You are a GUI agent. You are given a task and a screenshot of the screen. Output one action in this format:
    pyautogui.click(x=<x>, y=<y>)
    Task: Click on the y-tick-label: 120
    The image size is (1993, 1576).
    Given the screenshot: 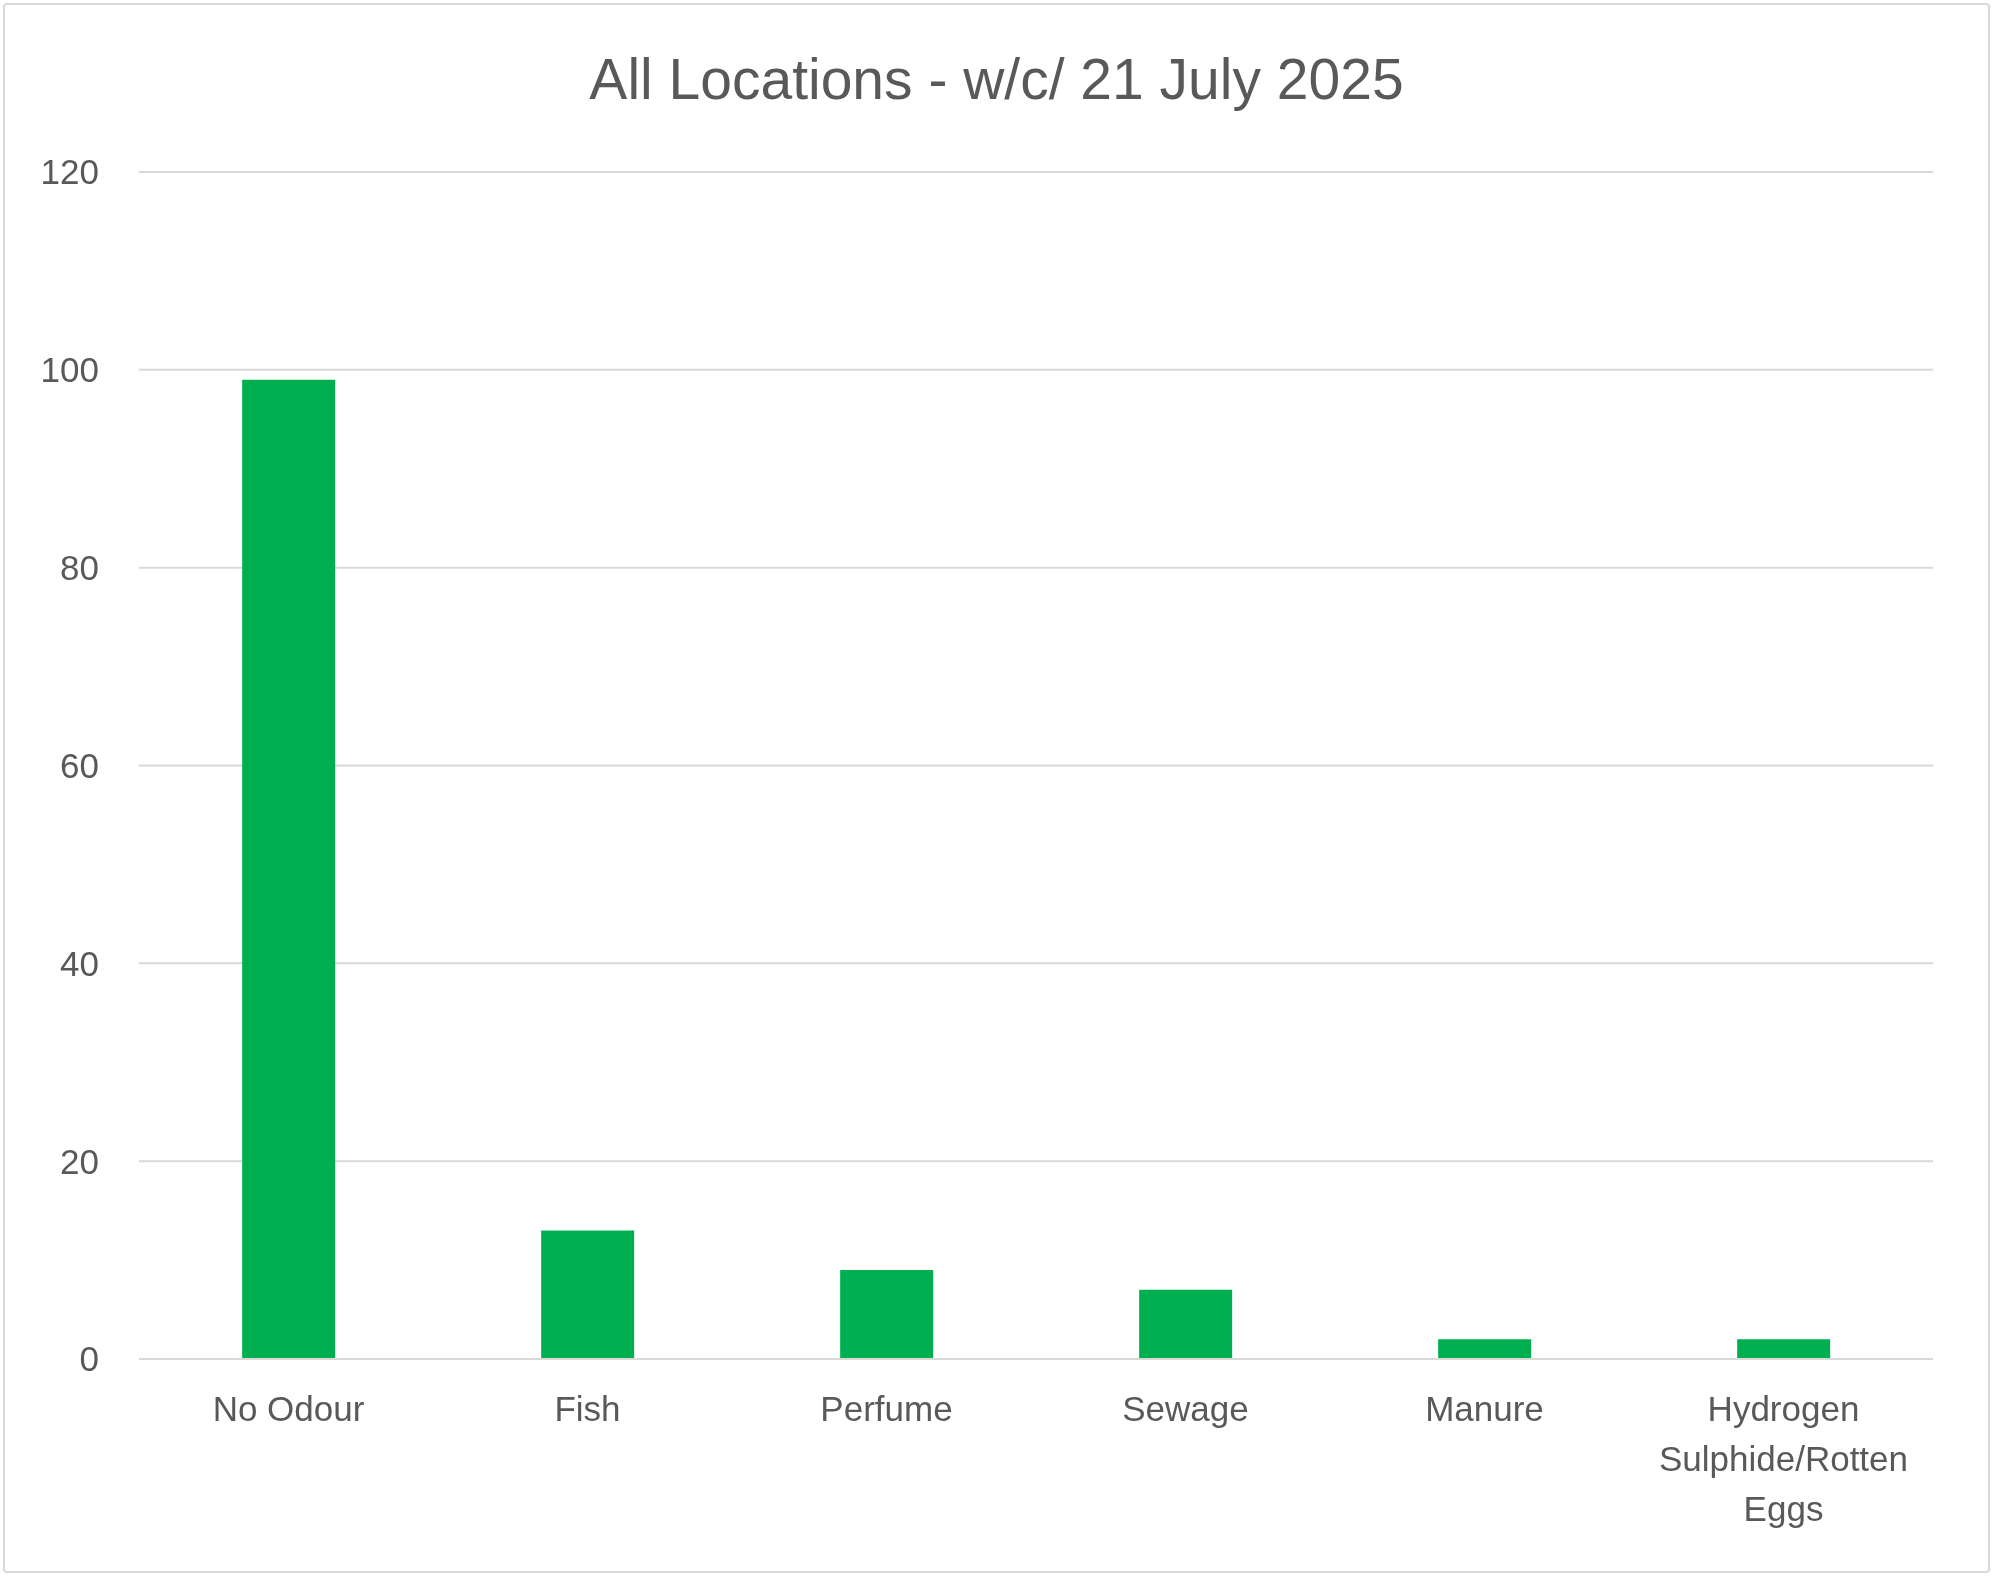 What is the action you would take?
    pyautogui.click(x=69, y=172)
    